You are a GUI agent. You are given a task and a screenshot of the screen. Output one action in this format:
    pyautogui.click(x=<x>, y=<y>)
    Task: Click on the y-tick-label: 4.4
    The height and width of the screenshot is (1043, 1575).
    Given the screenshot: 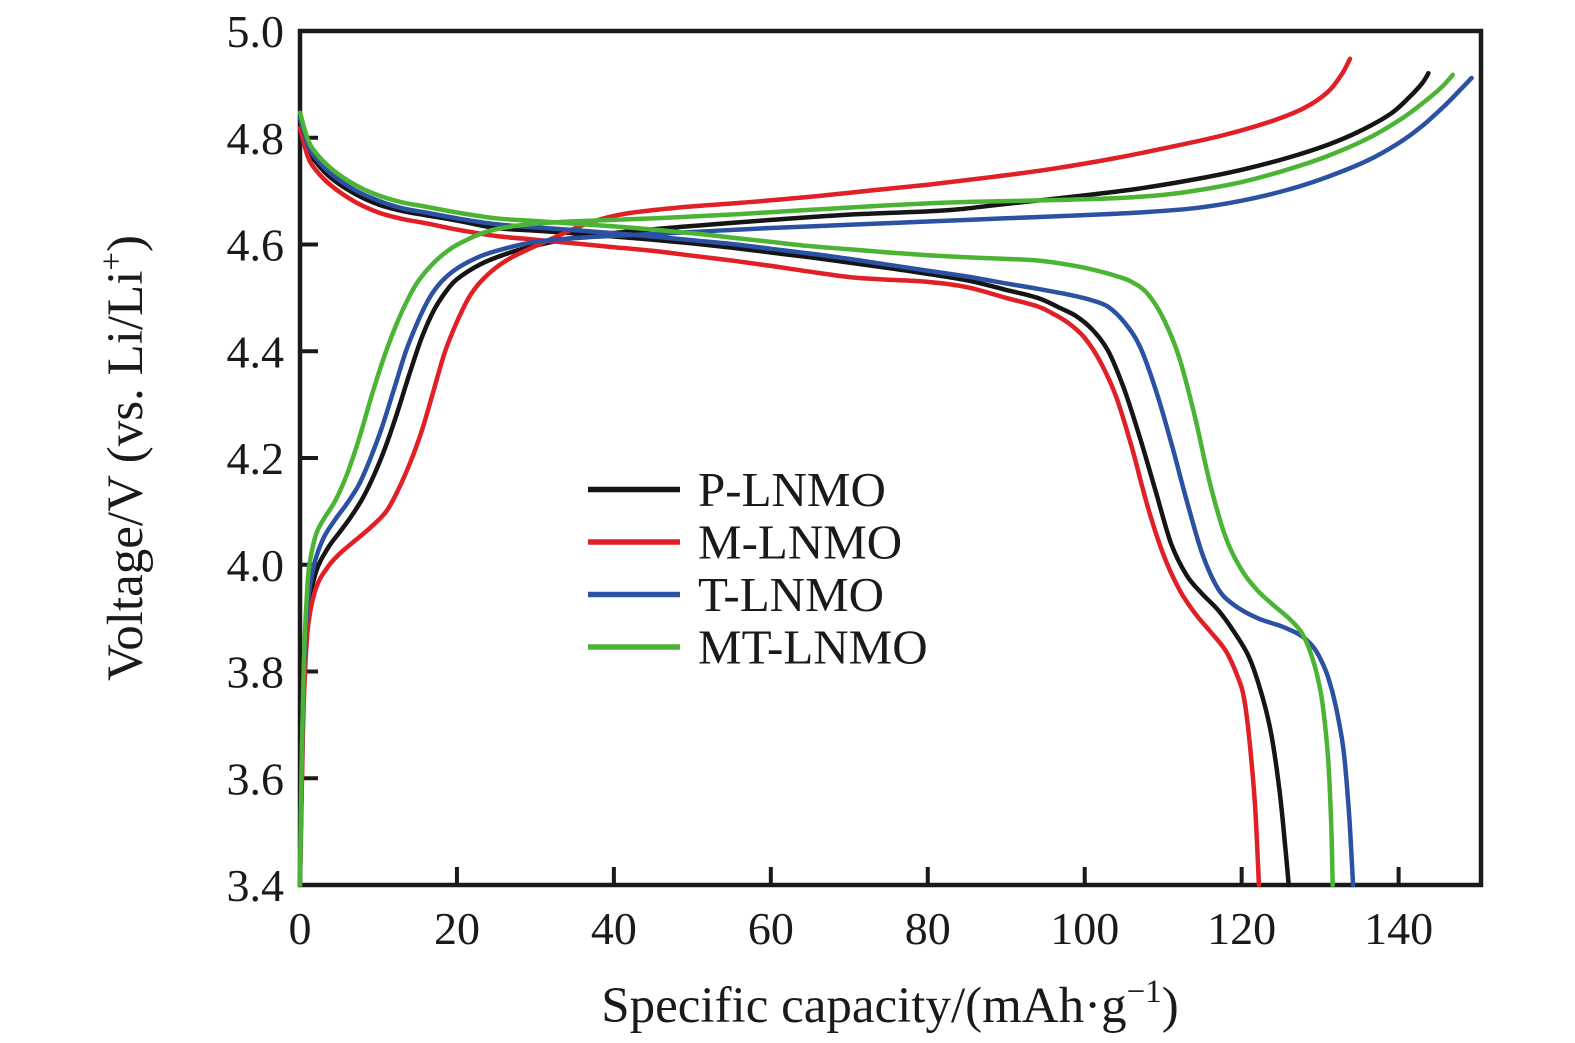 What is the action you would take?
    pyautogui.click(x=256, y=351)
    